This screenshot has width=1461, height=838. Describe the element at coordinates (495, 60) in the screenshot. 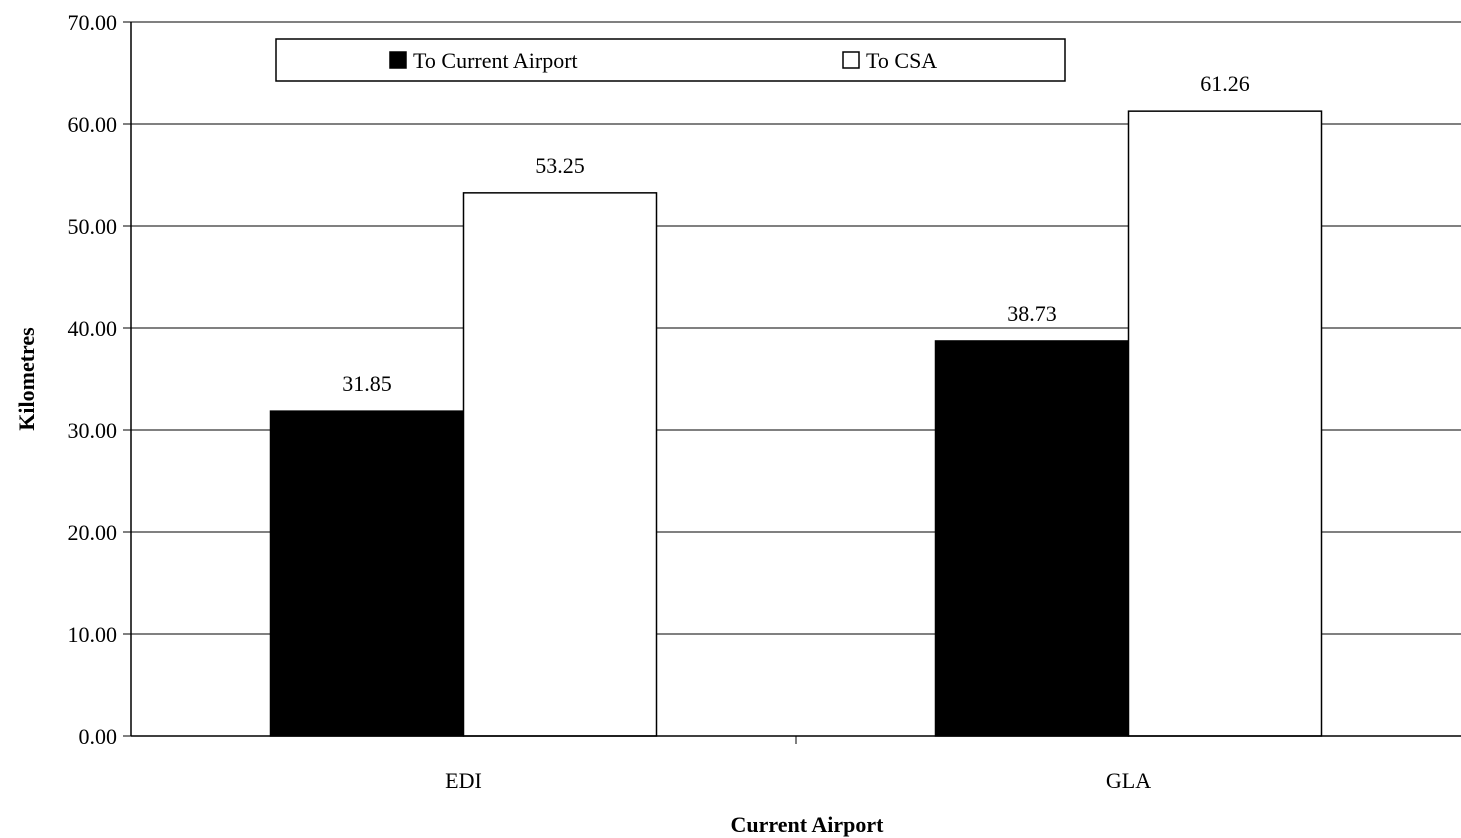

I see `legend-label-to-current-airport: To Current Airport` at that location.